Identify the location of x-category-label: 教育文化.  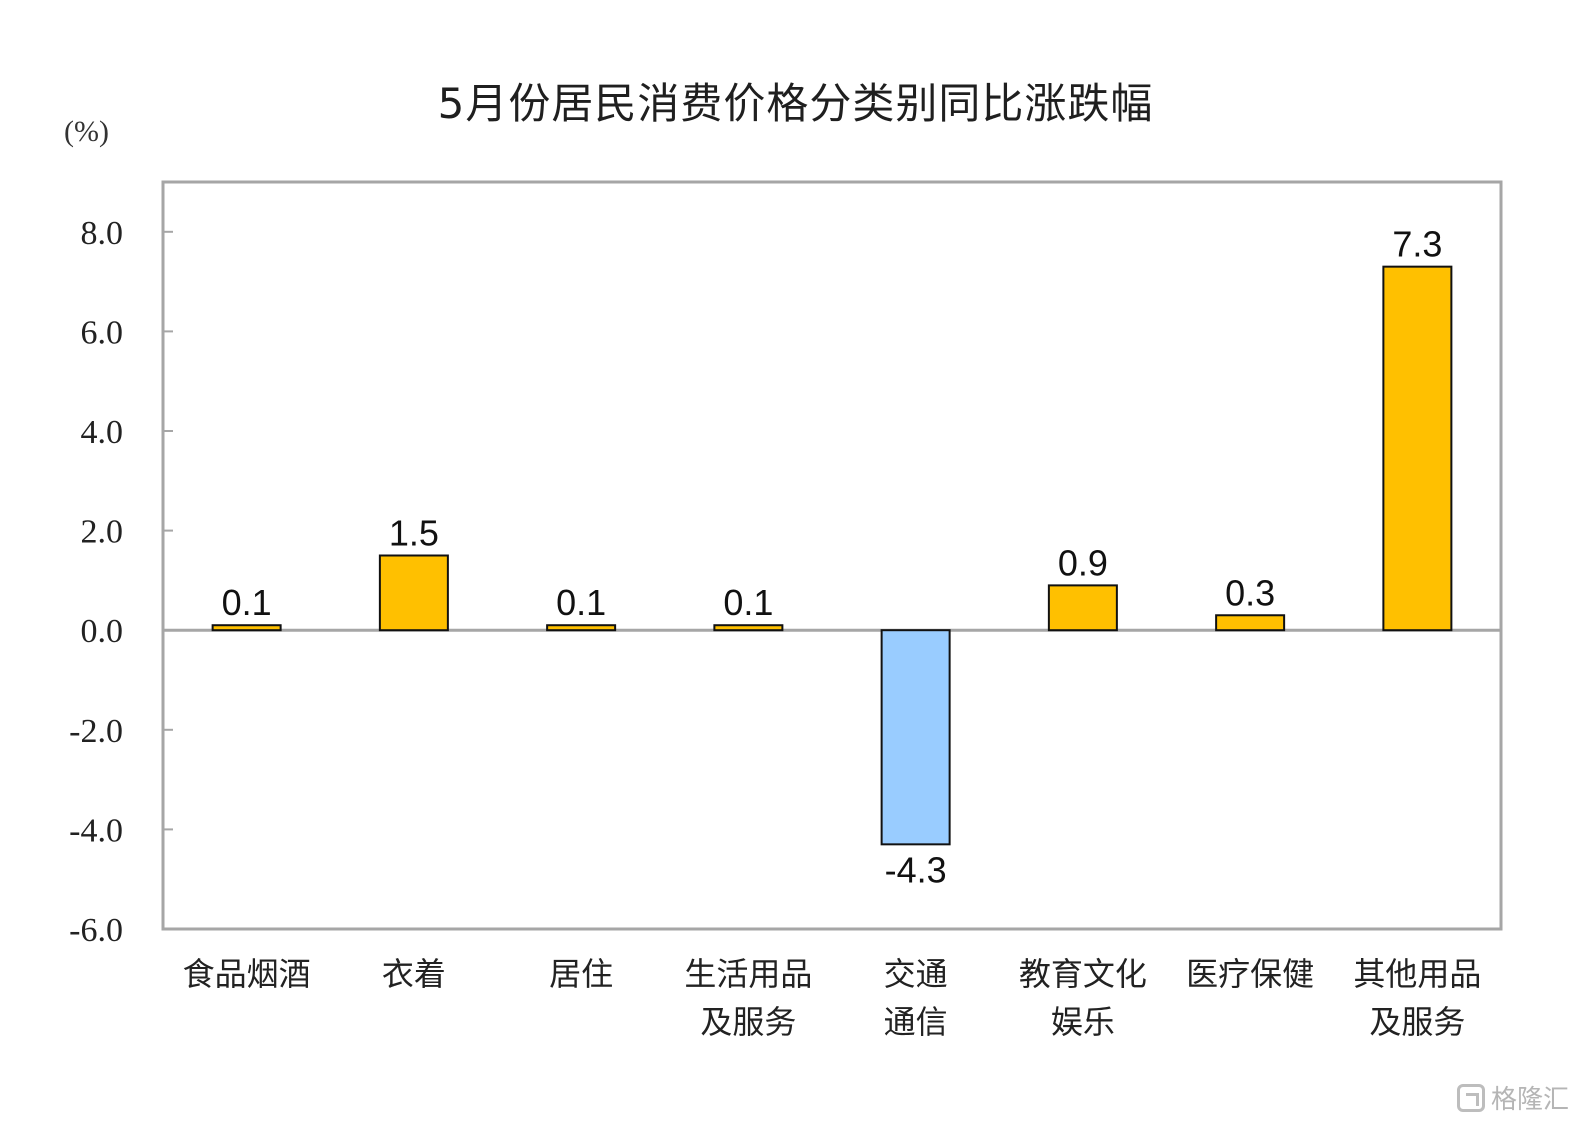
(1083, 974).